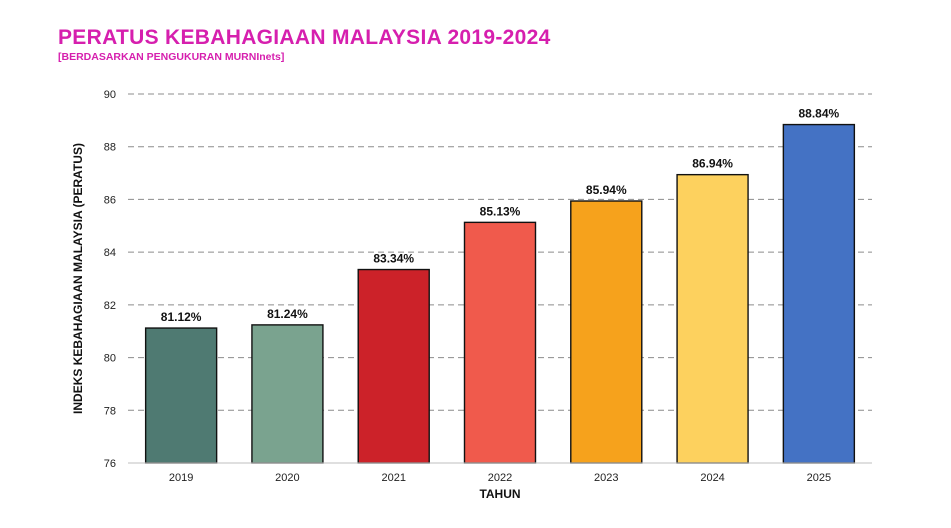 The height and width of the screenshot is (528, 951). Describe the element at coordinates (819, 478) in the screenshot. I see `x-tick-label: 2025` at that location.